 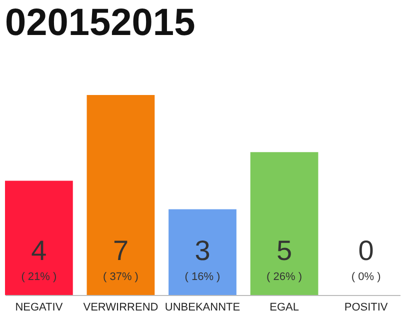 What do you see at coordinates (120, 277) in the screenshot?
I see `annotation: ( 37% )` at bounding box center [120, 277].